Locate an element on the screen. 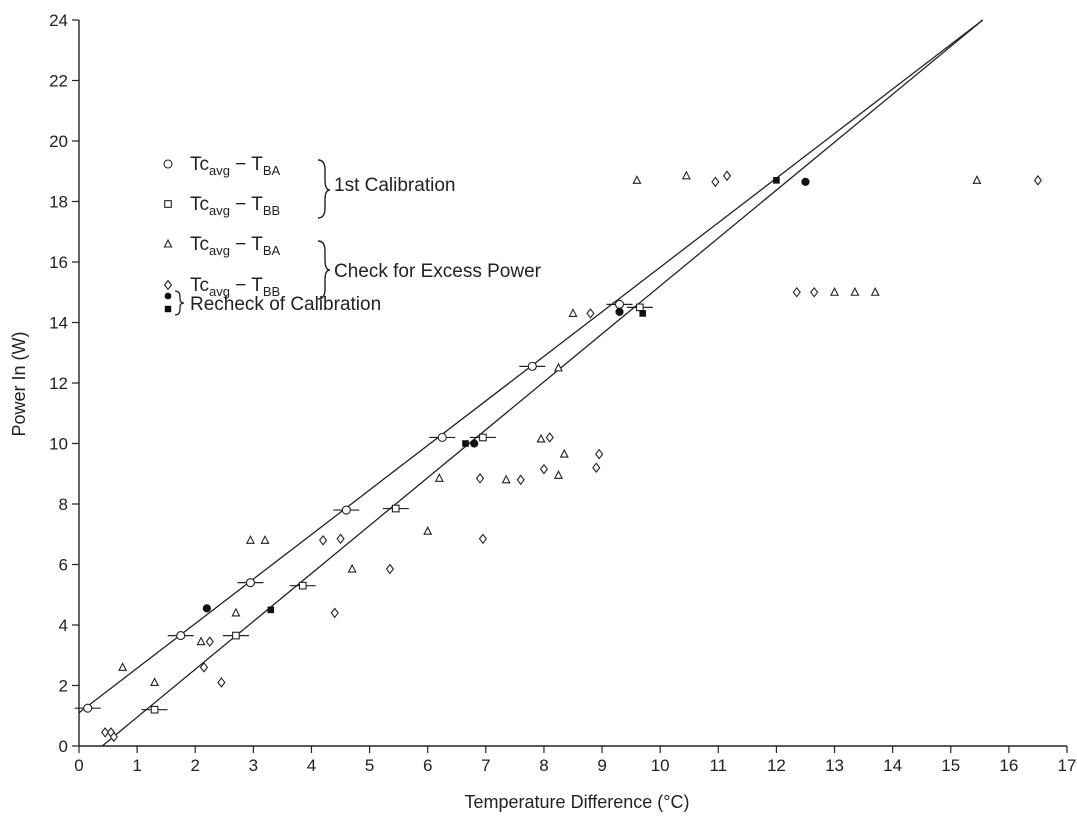 This screenshot has width=1077, height=818. legend-marker-triangle-open is located at coordinates (168, 243).